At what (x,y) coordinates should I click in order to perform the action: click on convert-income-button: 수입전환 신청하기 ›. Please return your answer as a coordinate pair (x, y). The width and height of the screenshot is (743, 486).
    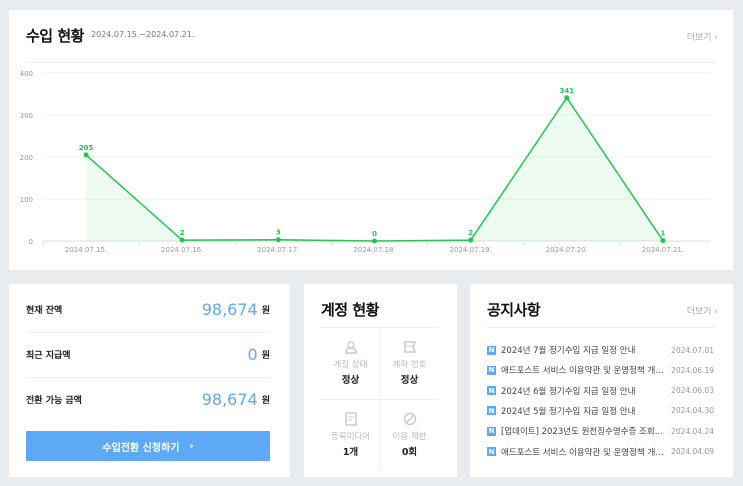
    Looking at the image, I should click on (148, 446).